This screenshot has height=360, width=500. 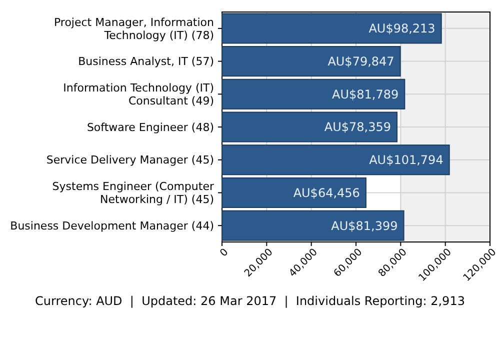 What do you see at coordinates (250, 301) in the screenshot?
I see `text: Currency: AUD | Updated: 26 Mar 2017 | Individuals Reporting: 2,913` at bounding box center [250, 301].